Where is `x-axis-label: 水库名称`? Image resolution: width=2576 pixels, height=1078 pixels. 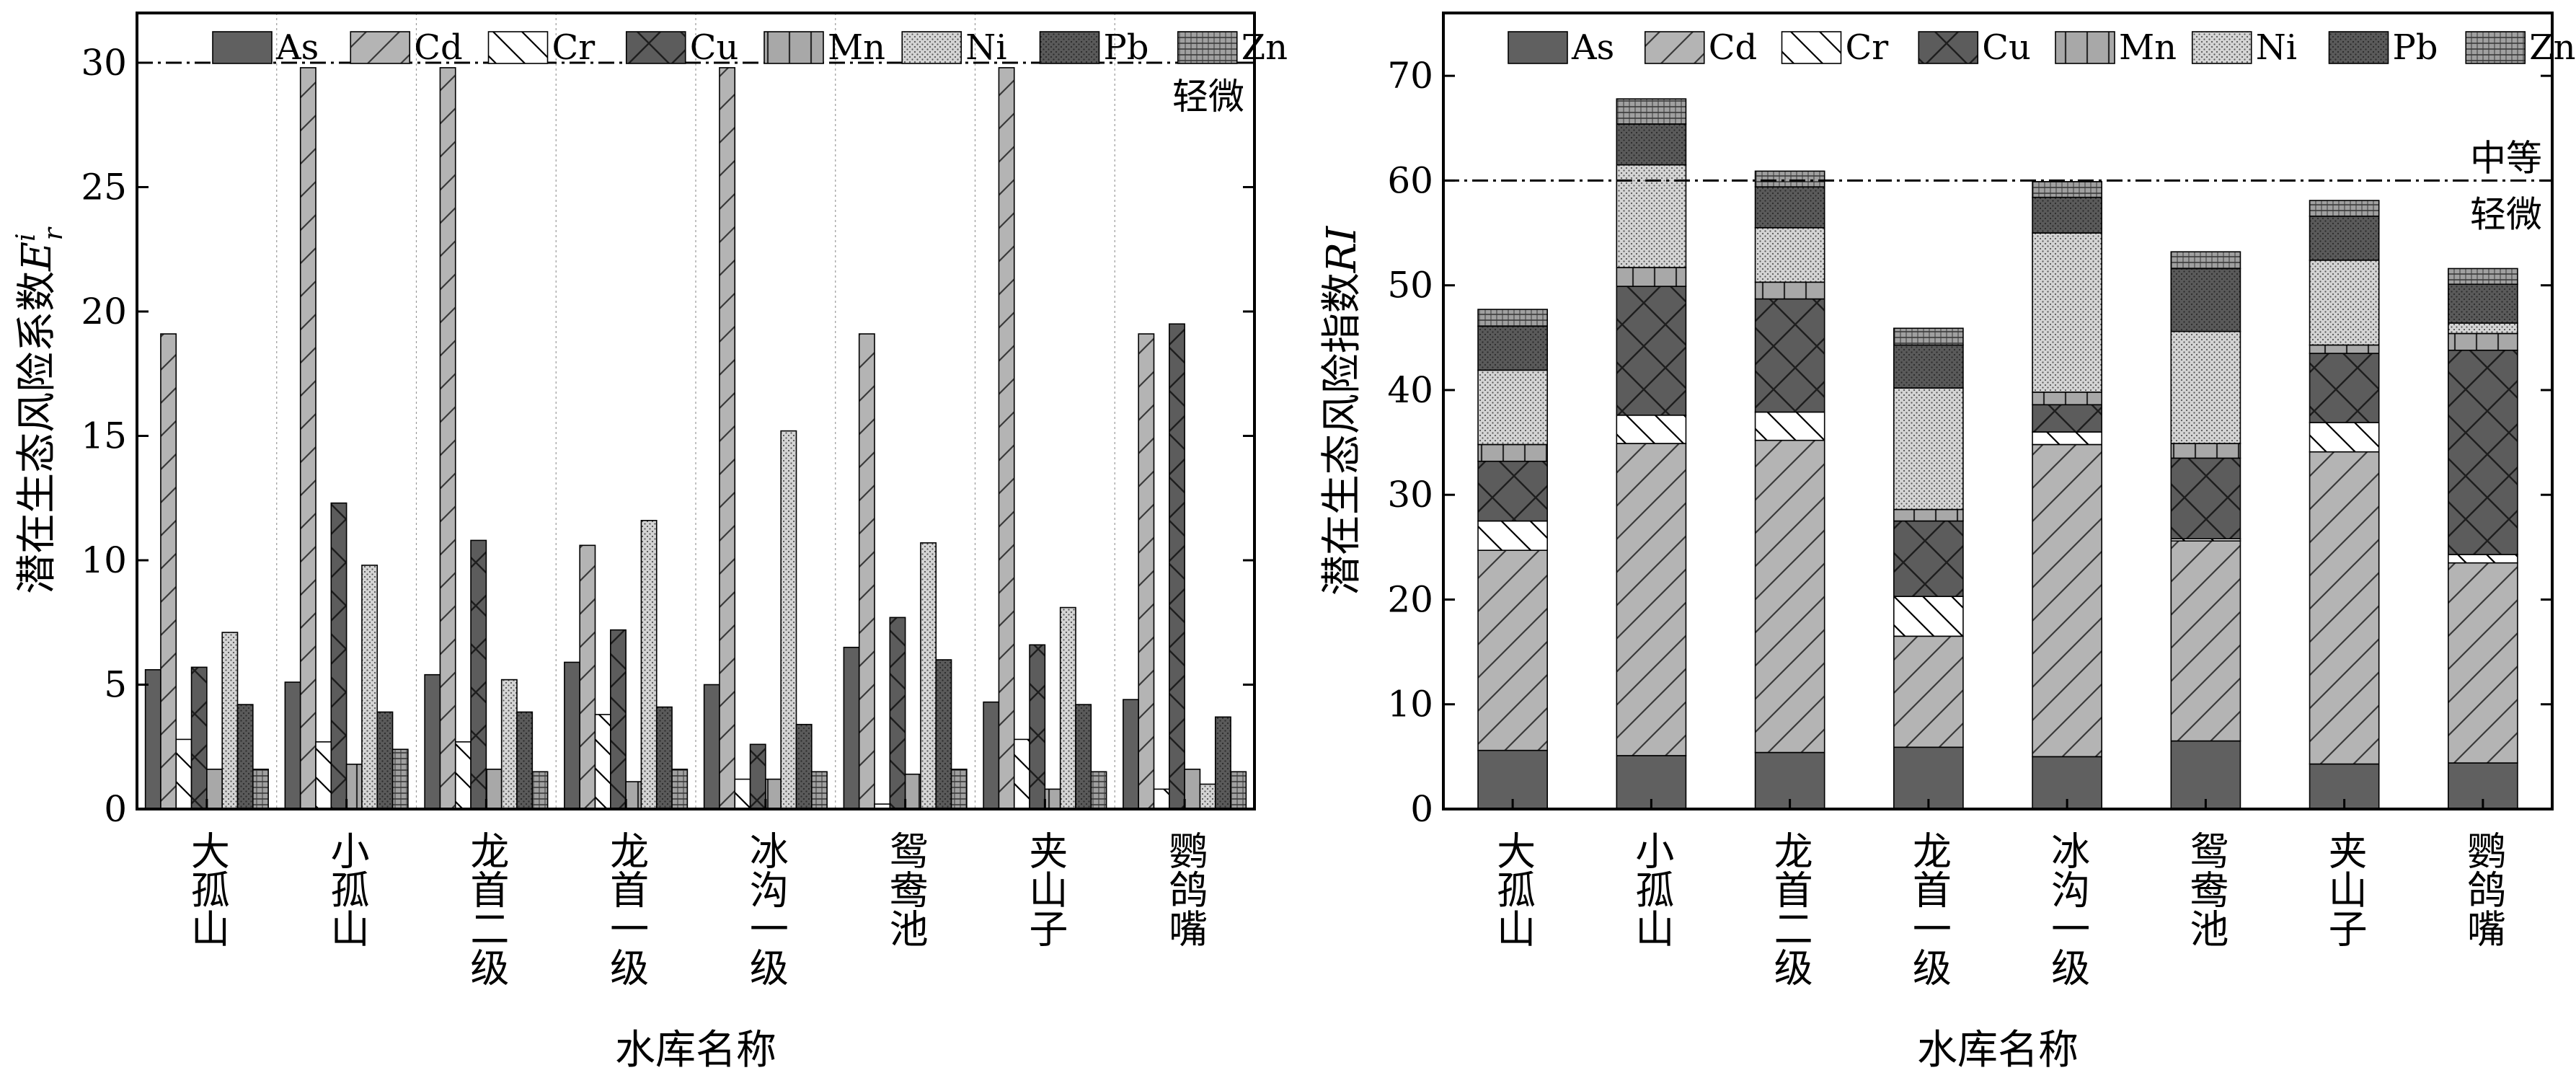
x-axis-label: 水库名称 is located at coordinates (695, 1050).